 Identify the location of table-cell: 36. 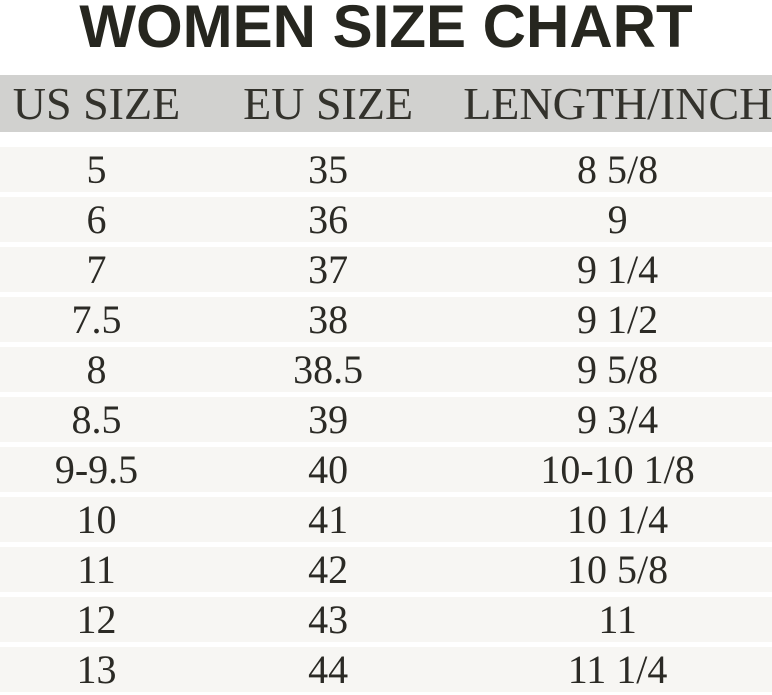
(328, 219).